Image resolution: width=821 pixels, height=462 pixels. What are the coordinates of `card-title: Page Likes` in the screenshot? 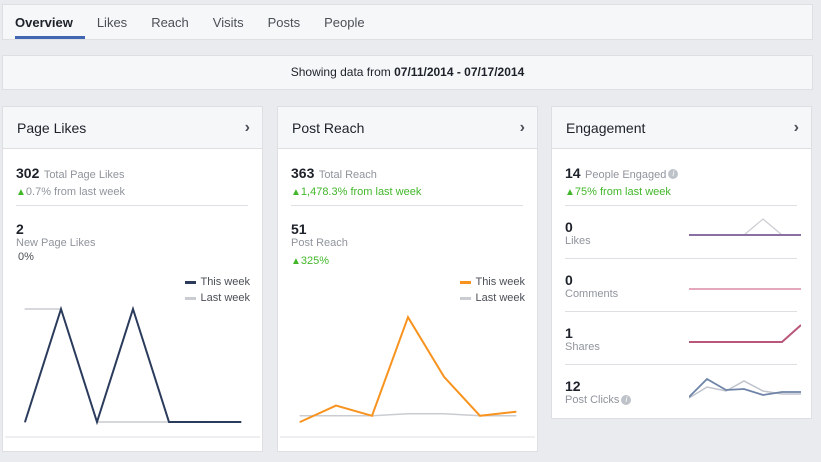 It's located at (52, 127).